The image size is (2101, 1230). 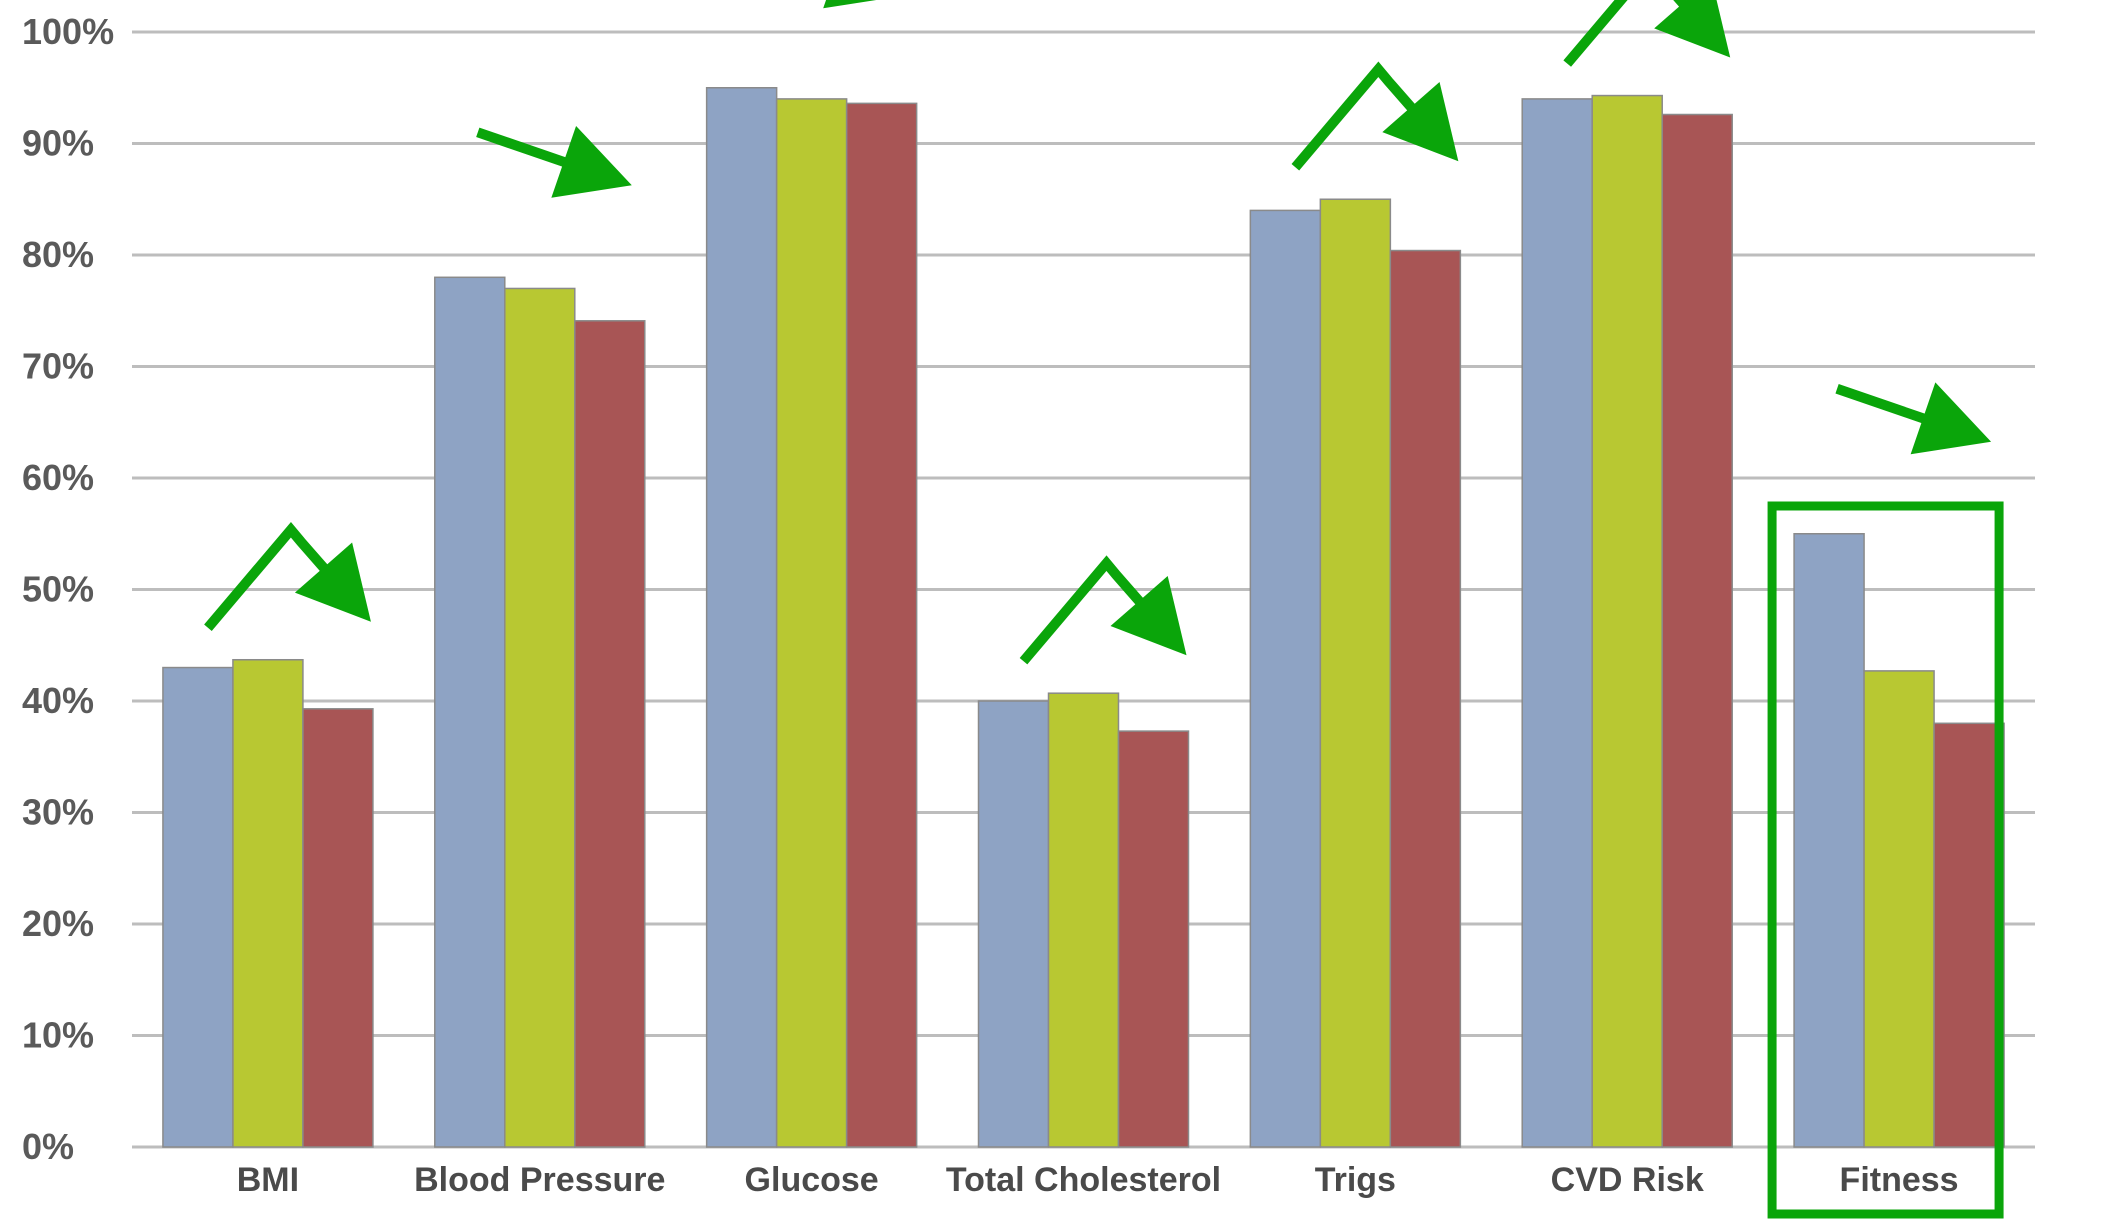 What do you see at coordinates (58, 700) in the screenshot?
I see `y-tick-label: 40%` at bounding box center [58, 700].